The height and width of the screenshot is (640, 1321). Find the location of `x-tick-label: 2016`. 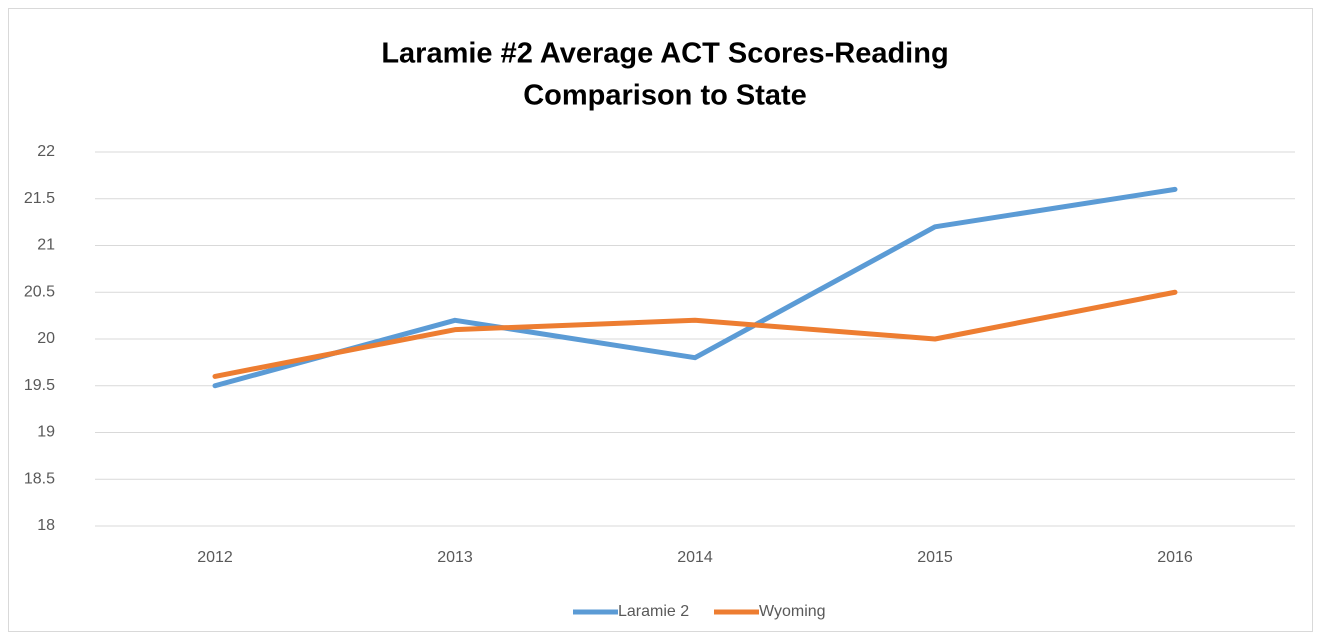

x-tick-label: 2016 is located at coordinates (1175, 557).